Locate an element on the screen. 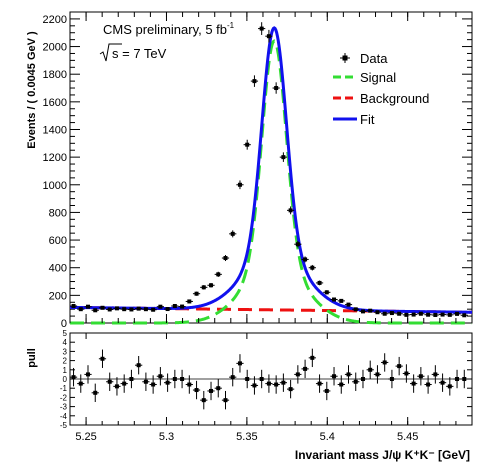  y-tick-label: 400 is located at coordinates (58, 269).